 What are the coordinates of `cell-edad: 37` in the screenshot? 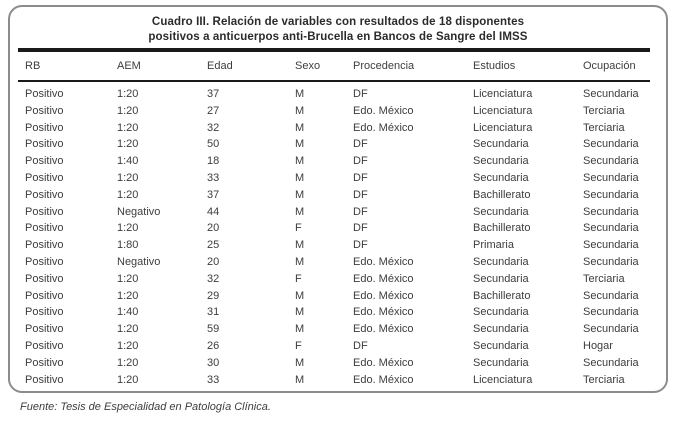 It's located at (213, 194).